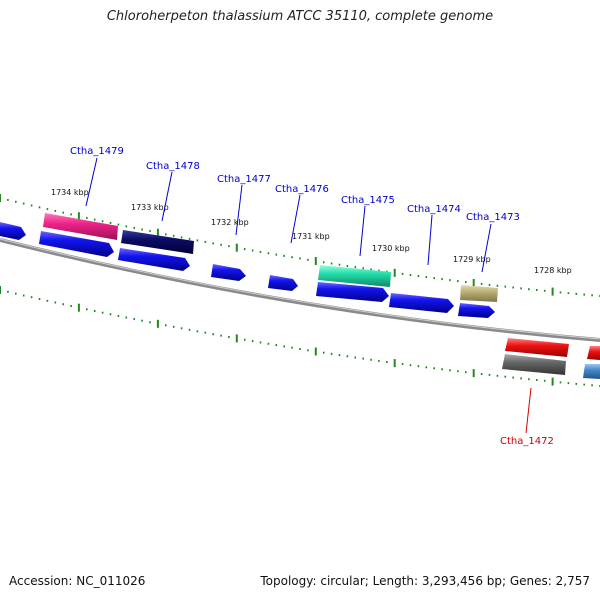 This screenshot has width=600, height=600. I want to click on cds-track, so click(247, 270).